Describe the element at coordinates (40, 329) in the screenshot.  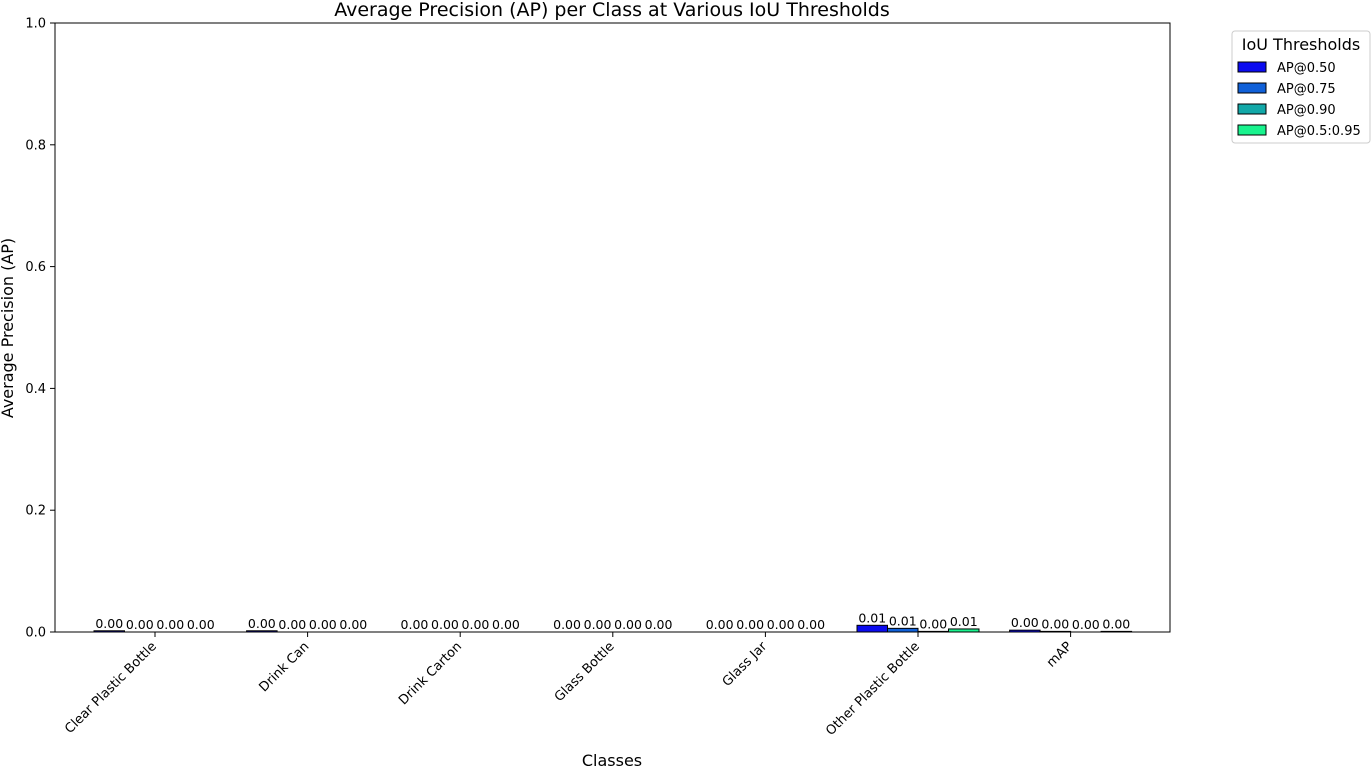
I see `y-axis: 0.0 0.2 0.4 0.6 0.8 1.0` at that location.